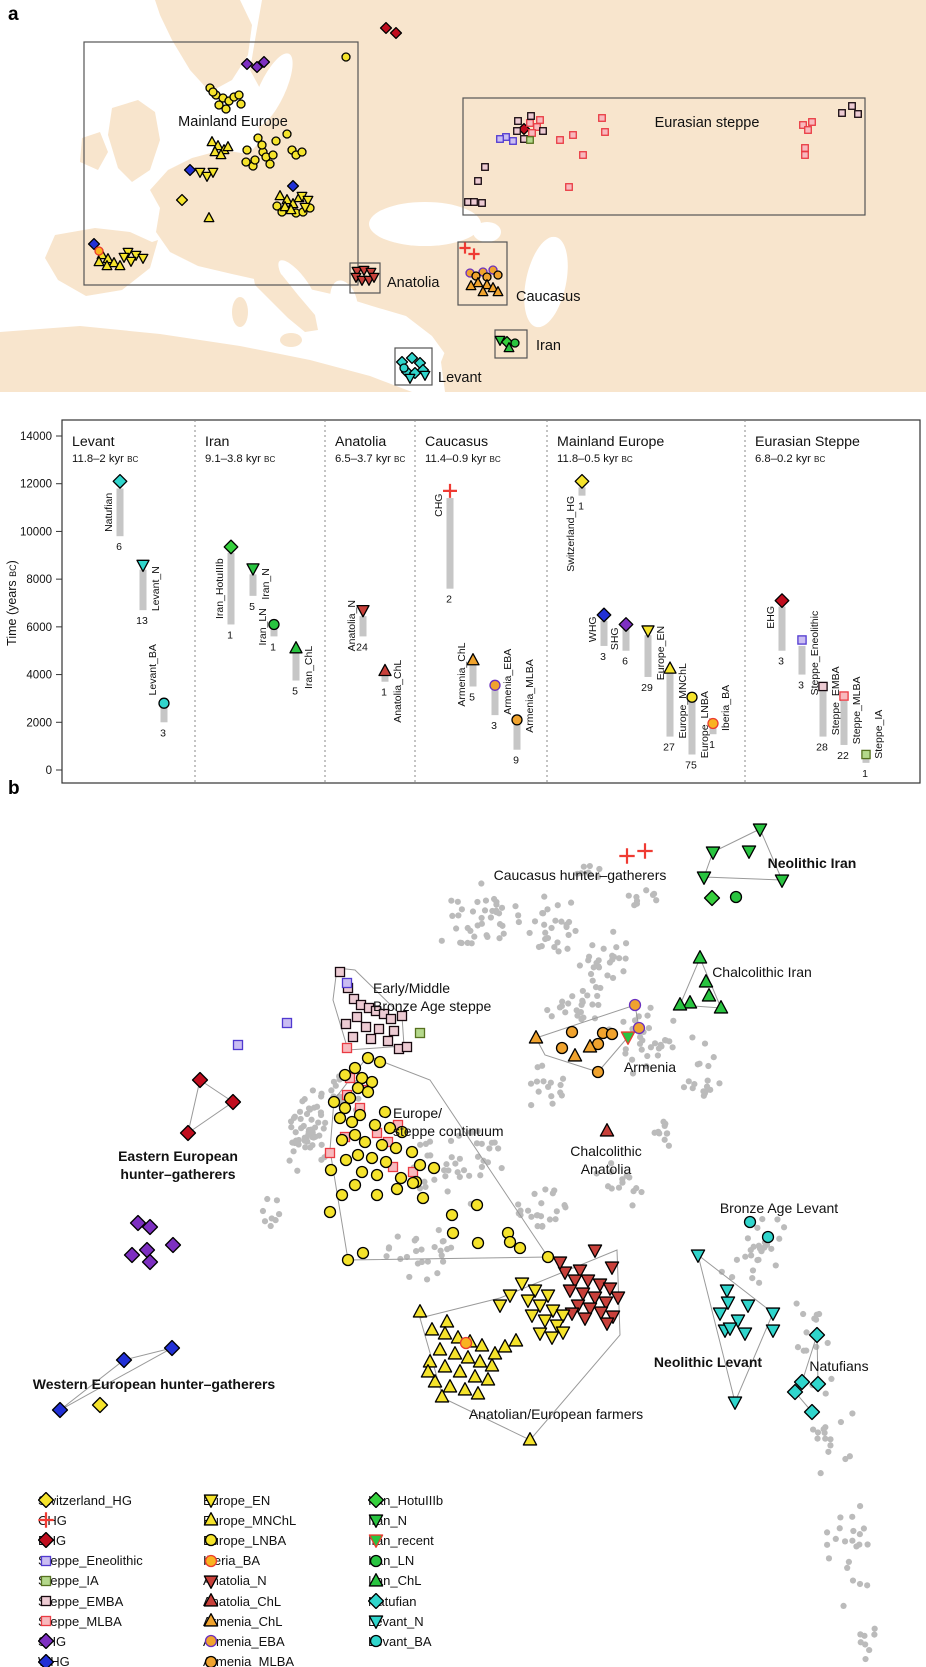 This screenshot has height=1667, width=926. I want to click on map-region-label: Mainland Europe, so click(233, 122).